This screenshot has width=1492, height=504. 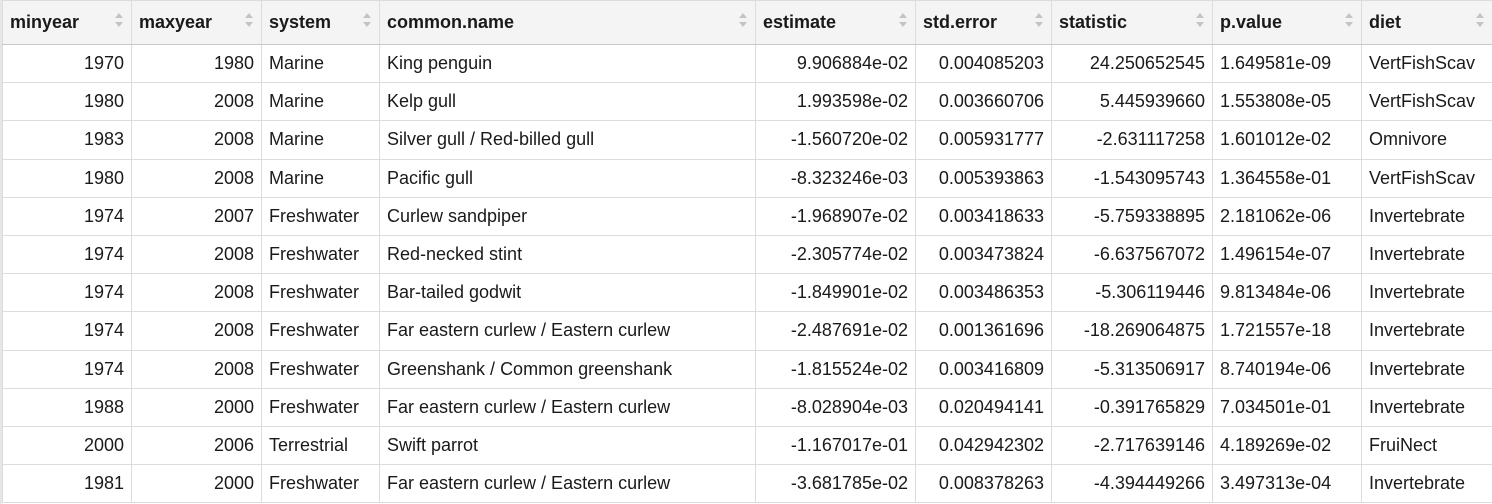 I want to click on column-header-label: statistic, so click(x=1093, y=22).